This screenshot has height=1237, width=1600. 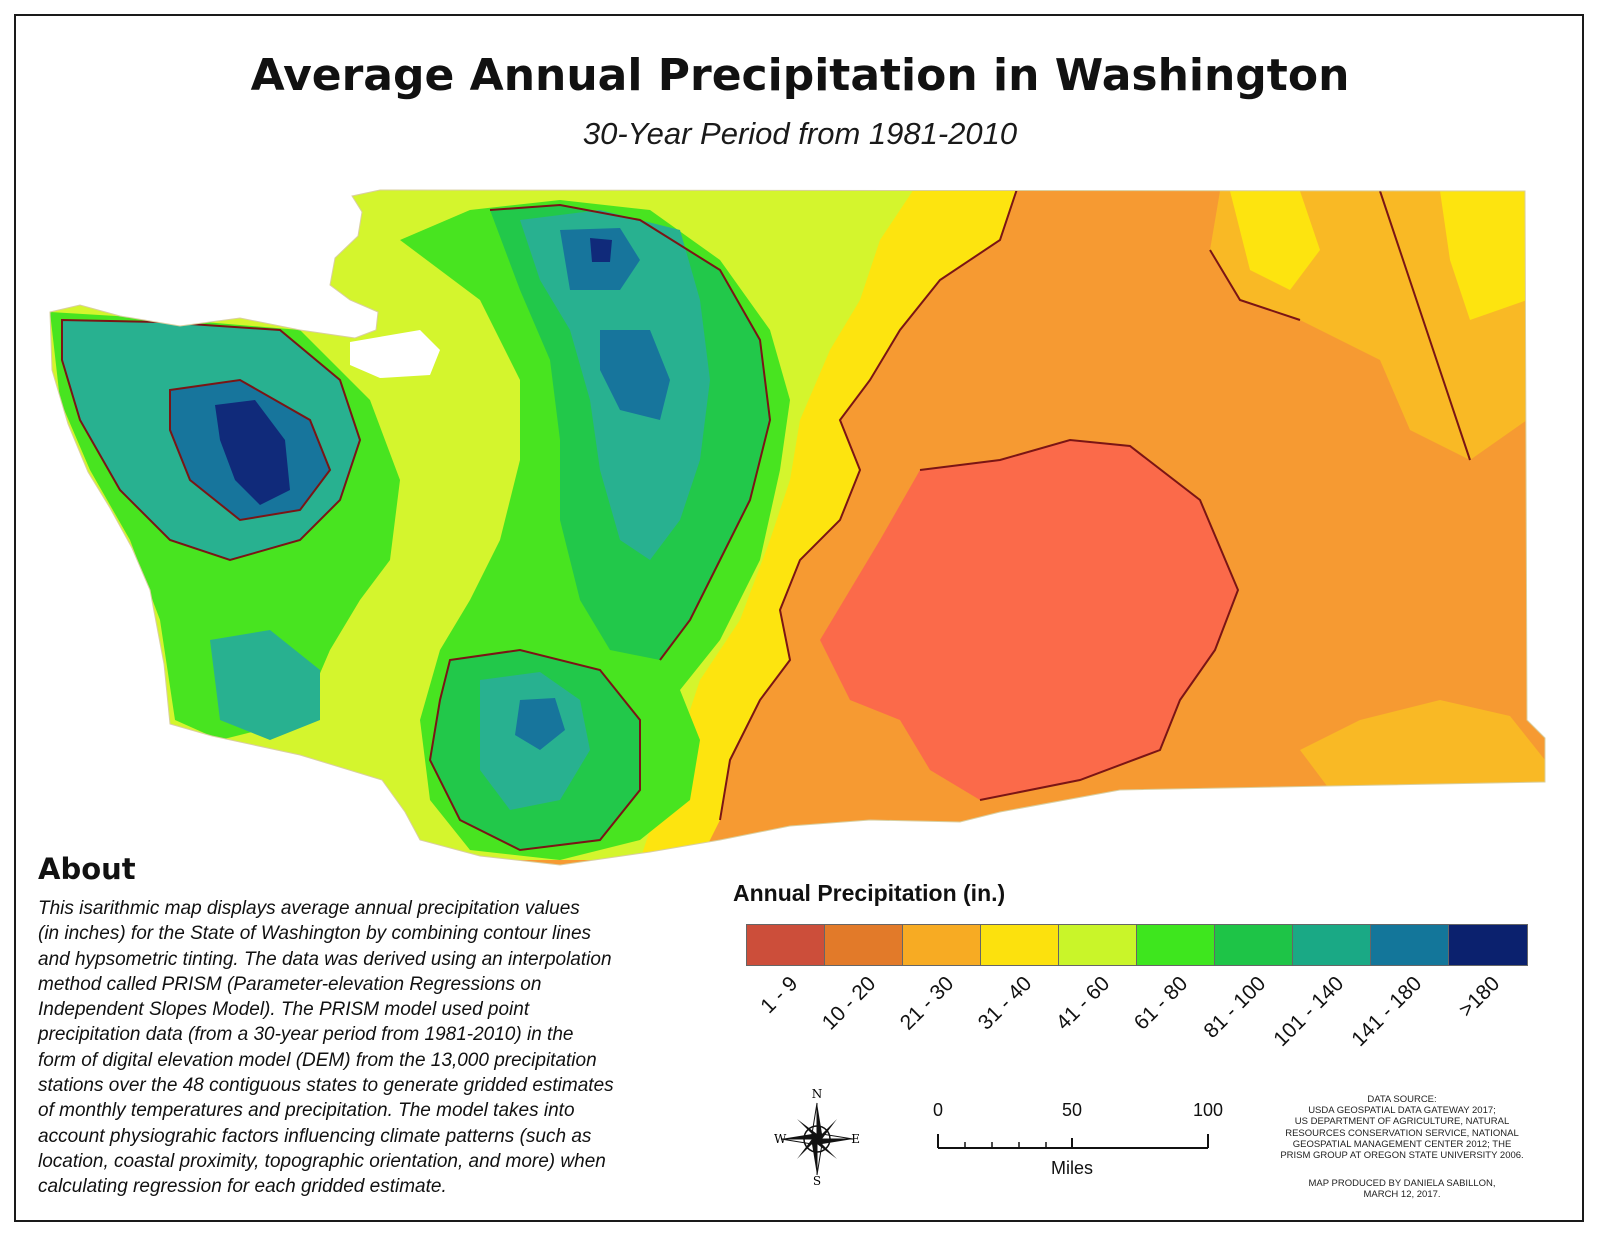 I want to click on compass-star, so click(x=817, y=1139).